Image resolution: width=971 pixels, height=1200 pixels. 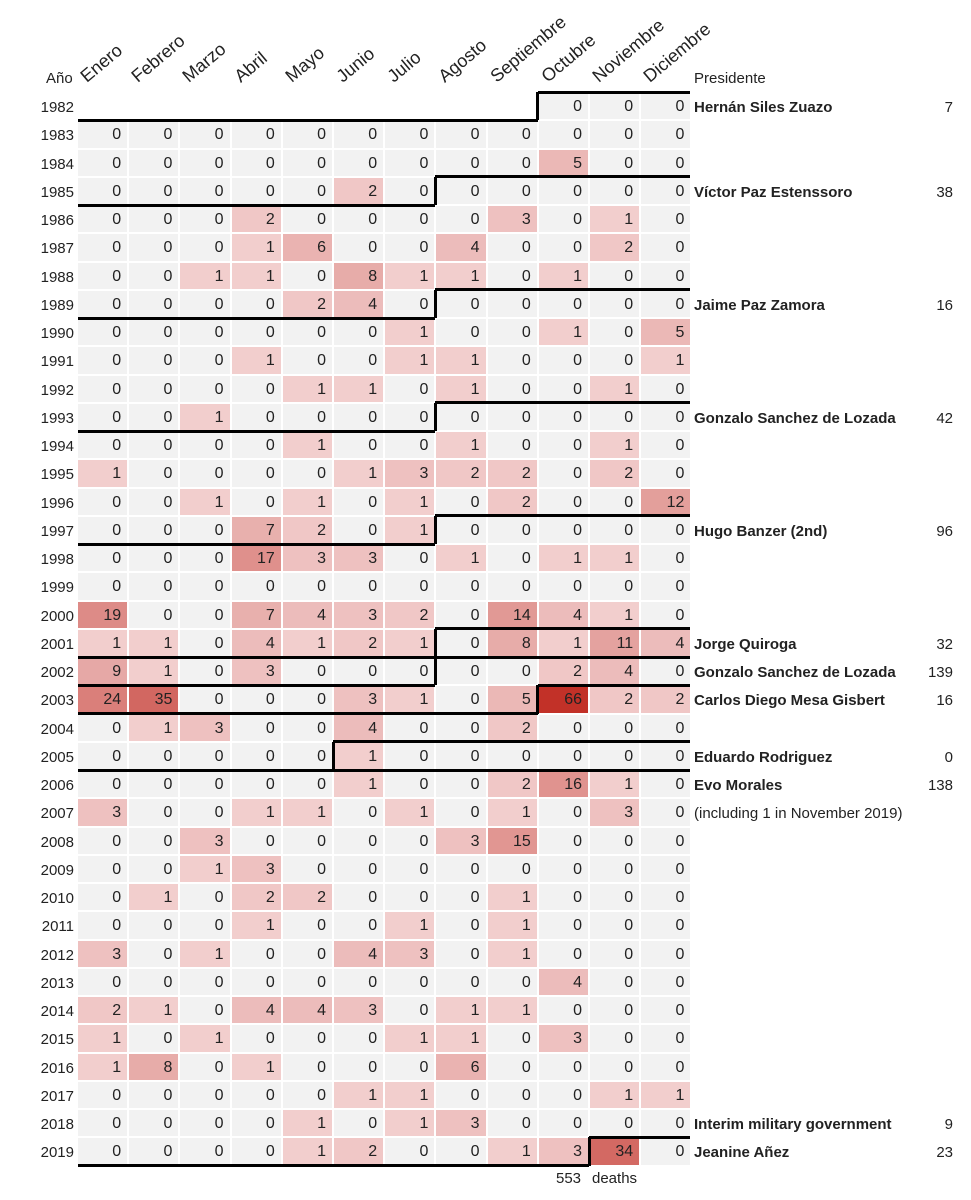 What do you see at coordinates (761, 531) in the screenshot?
I see `president-name: Hugo Banzer (2nd)` at bounding box center [761, 531].